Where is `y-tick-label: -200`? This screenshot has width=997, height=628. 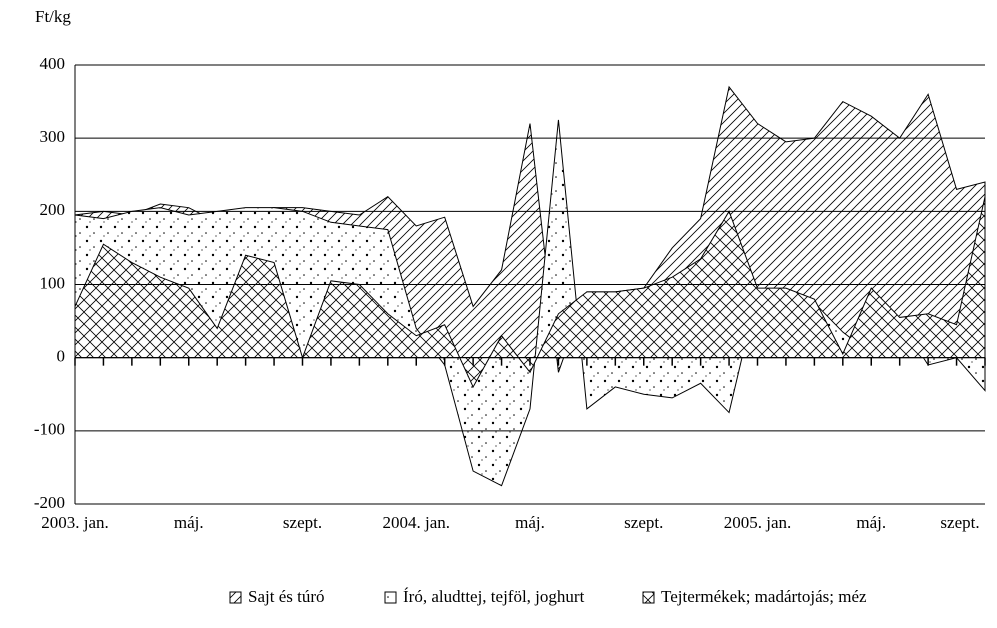 y-tick-label: -200 is located at coordinates (49, 502).